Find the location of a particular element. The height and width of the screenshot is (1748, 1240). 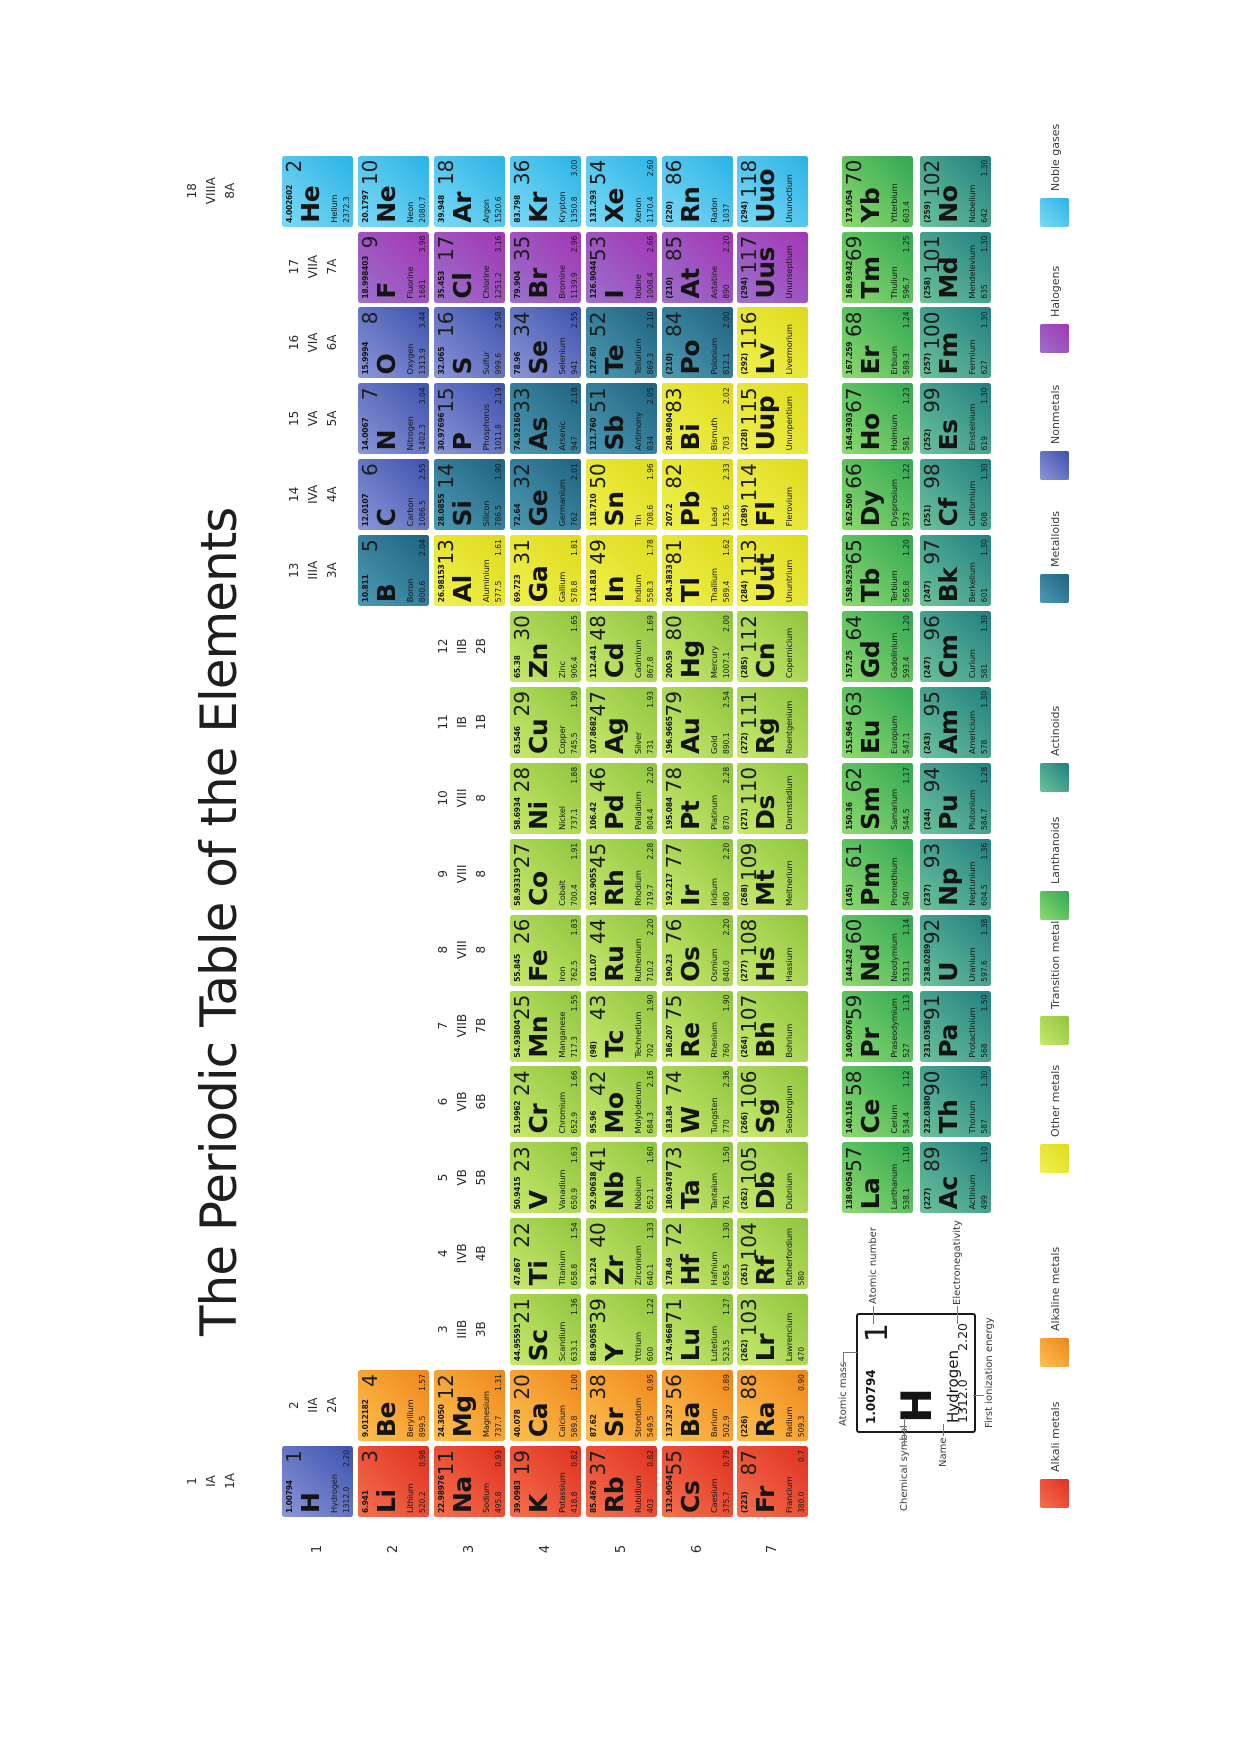

element-la: 138.9054 57 La Lanthanum 538.1 1.10 is located at coordinates (877, 1178).